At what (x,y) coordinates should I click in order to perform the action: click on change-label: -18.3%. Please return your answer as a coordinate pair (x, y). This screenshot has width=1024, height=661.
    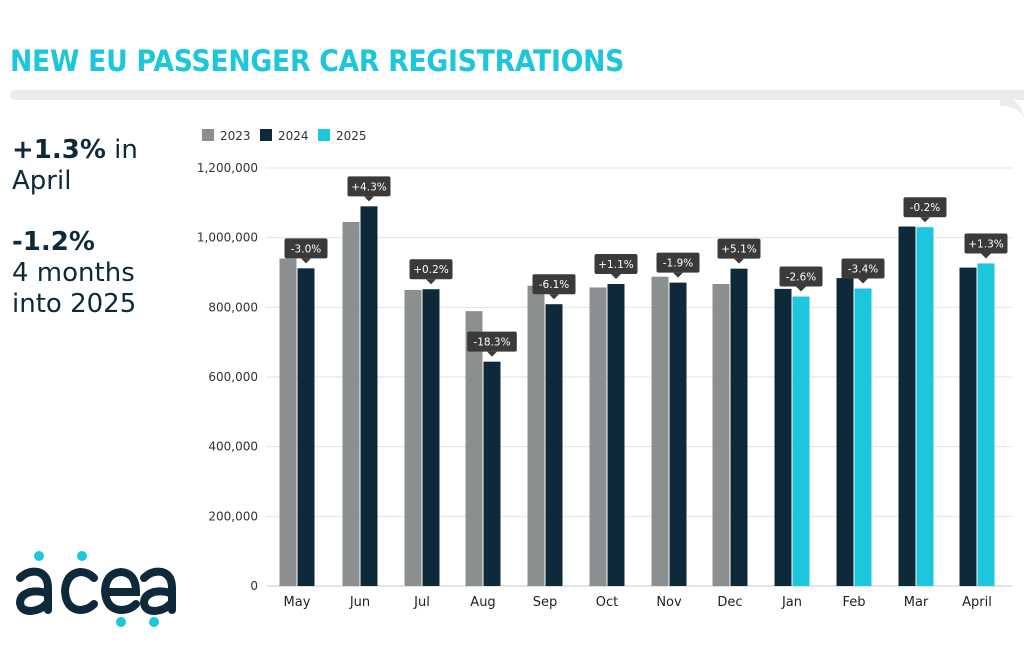
    Looking at the image, I should click on (491, 343).